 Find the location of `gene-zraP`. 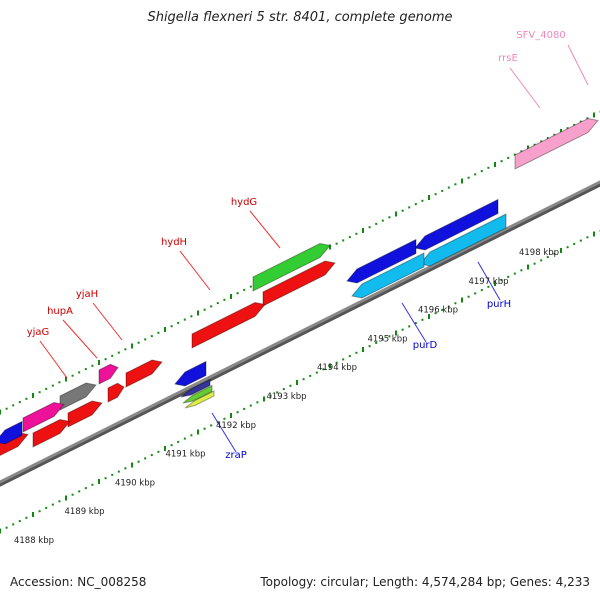

gene-zraP is located at coordinates (195, 388).